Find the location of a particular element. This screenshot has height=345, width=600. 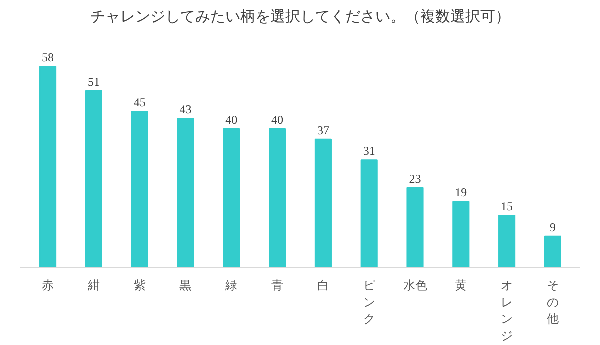

x-tick-label: 紺 is located at coordinates (93, 285).